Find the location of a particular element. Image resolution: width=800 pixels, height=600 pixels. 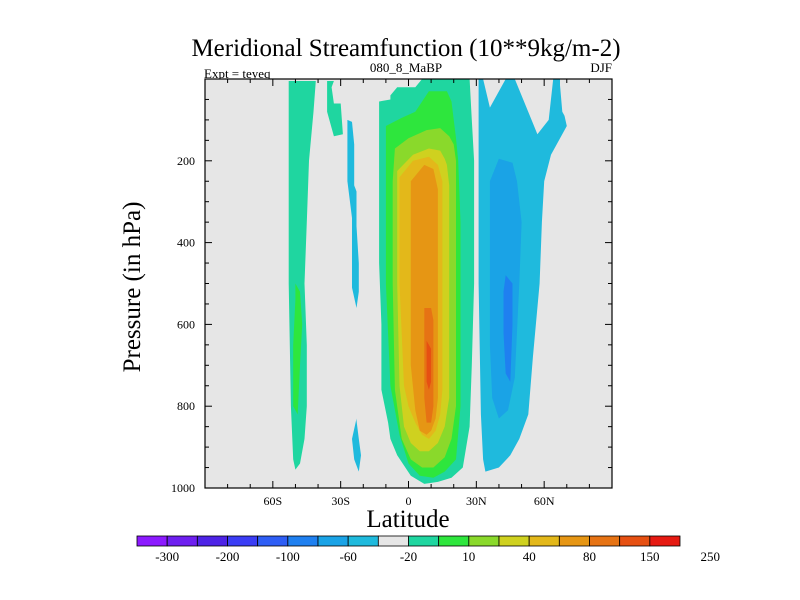

x-tick-label: 60S is located at coordinates (272, 501).